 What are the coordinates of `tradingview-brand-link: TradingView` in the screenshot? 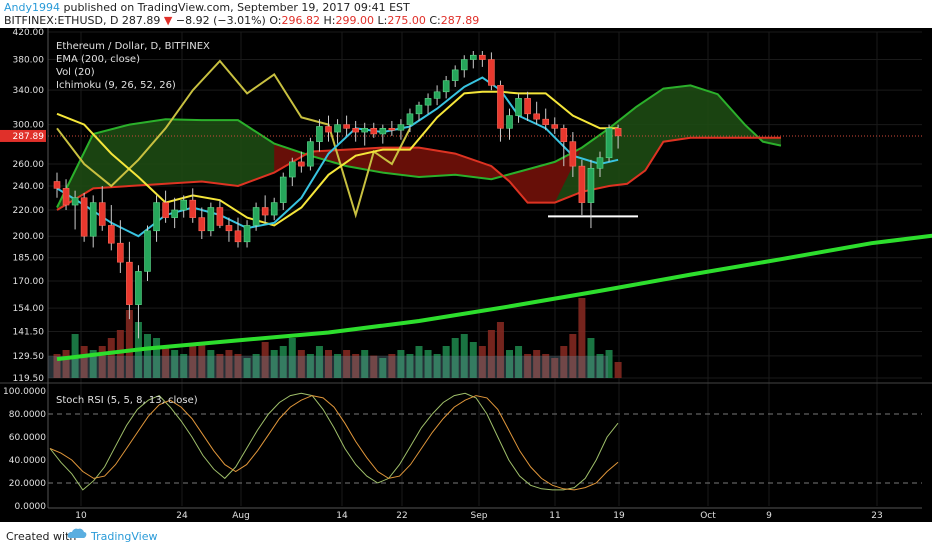 It's located at (124, 536).